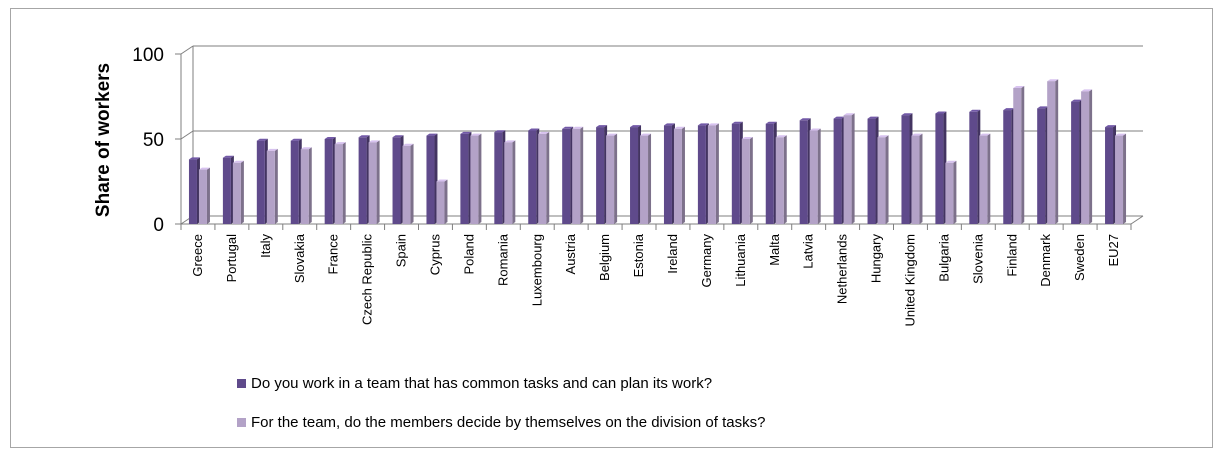  I want to click on y-tick-labels: 0 50 100, so click(148, 140).